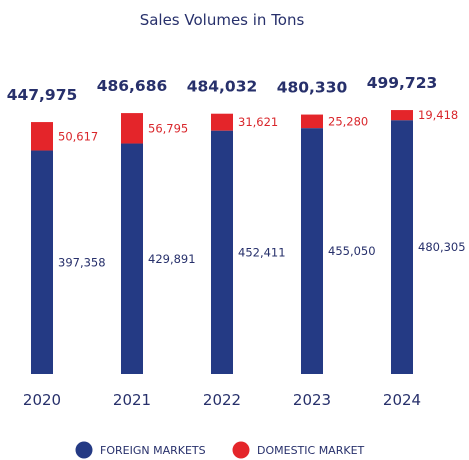 Image resolution: width=469 pixels, height=460 pixels. I want to click on xtick-2022: 2022, so click(222, 400).